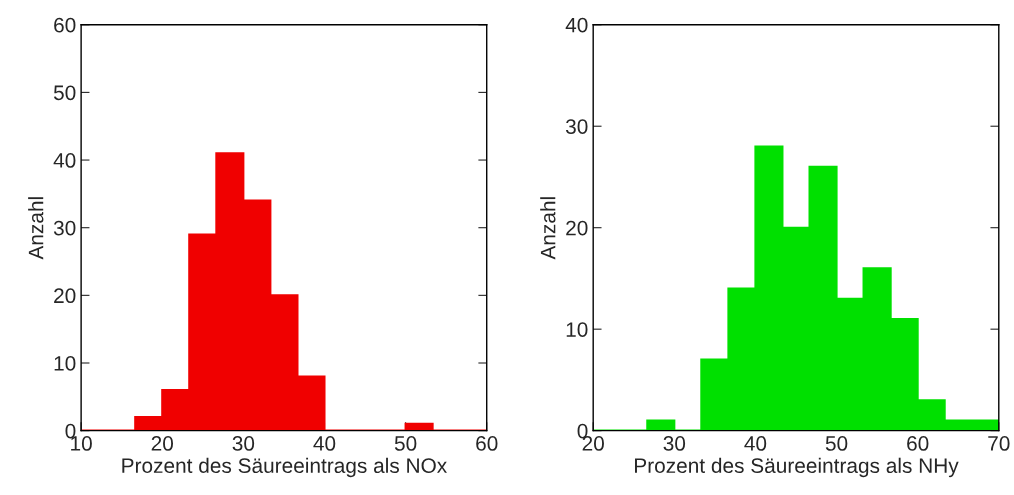  Describe the element at coordinates (162, 443) in the screenshot. I see `x-tick-label: 20` at that location.